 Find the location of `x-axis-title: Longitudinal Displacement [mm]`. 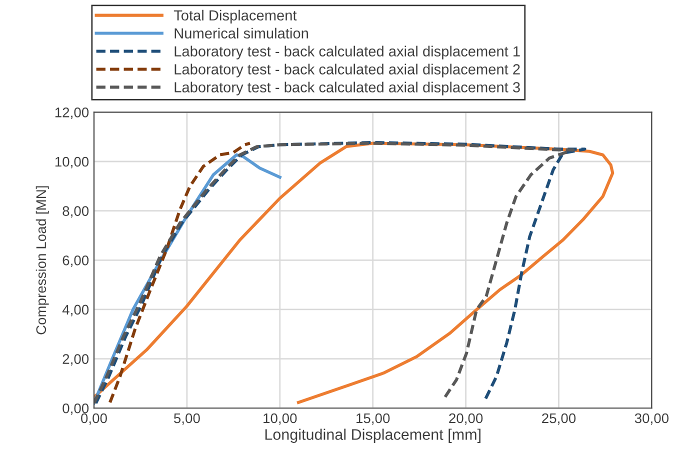

x-axis-title: Longitudinal Displacement [mm] is located at coordinates (372, 435).